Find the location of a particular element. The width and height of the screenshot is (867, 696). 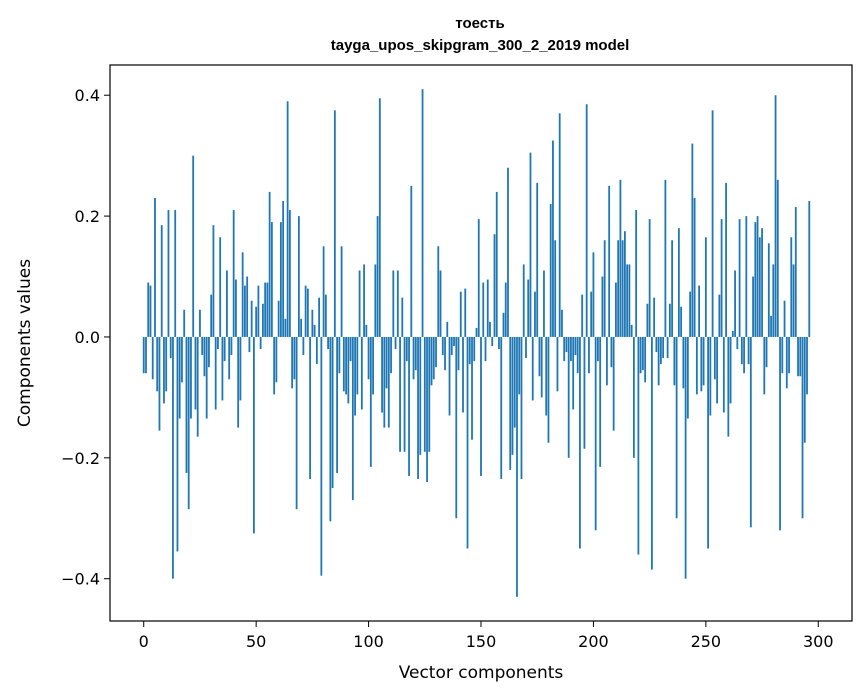

x-axis-ticks: 0 50 100 150 200 250 300 is located at coordinates (486, 636).